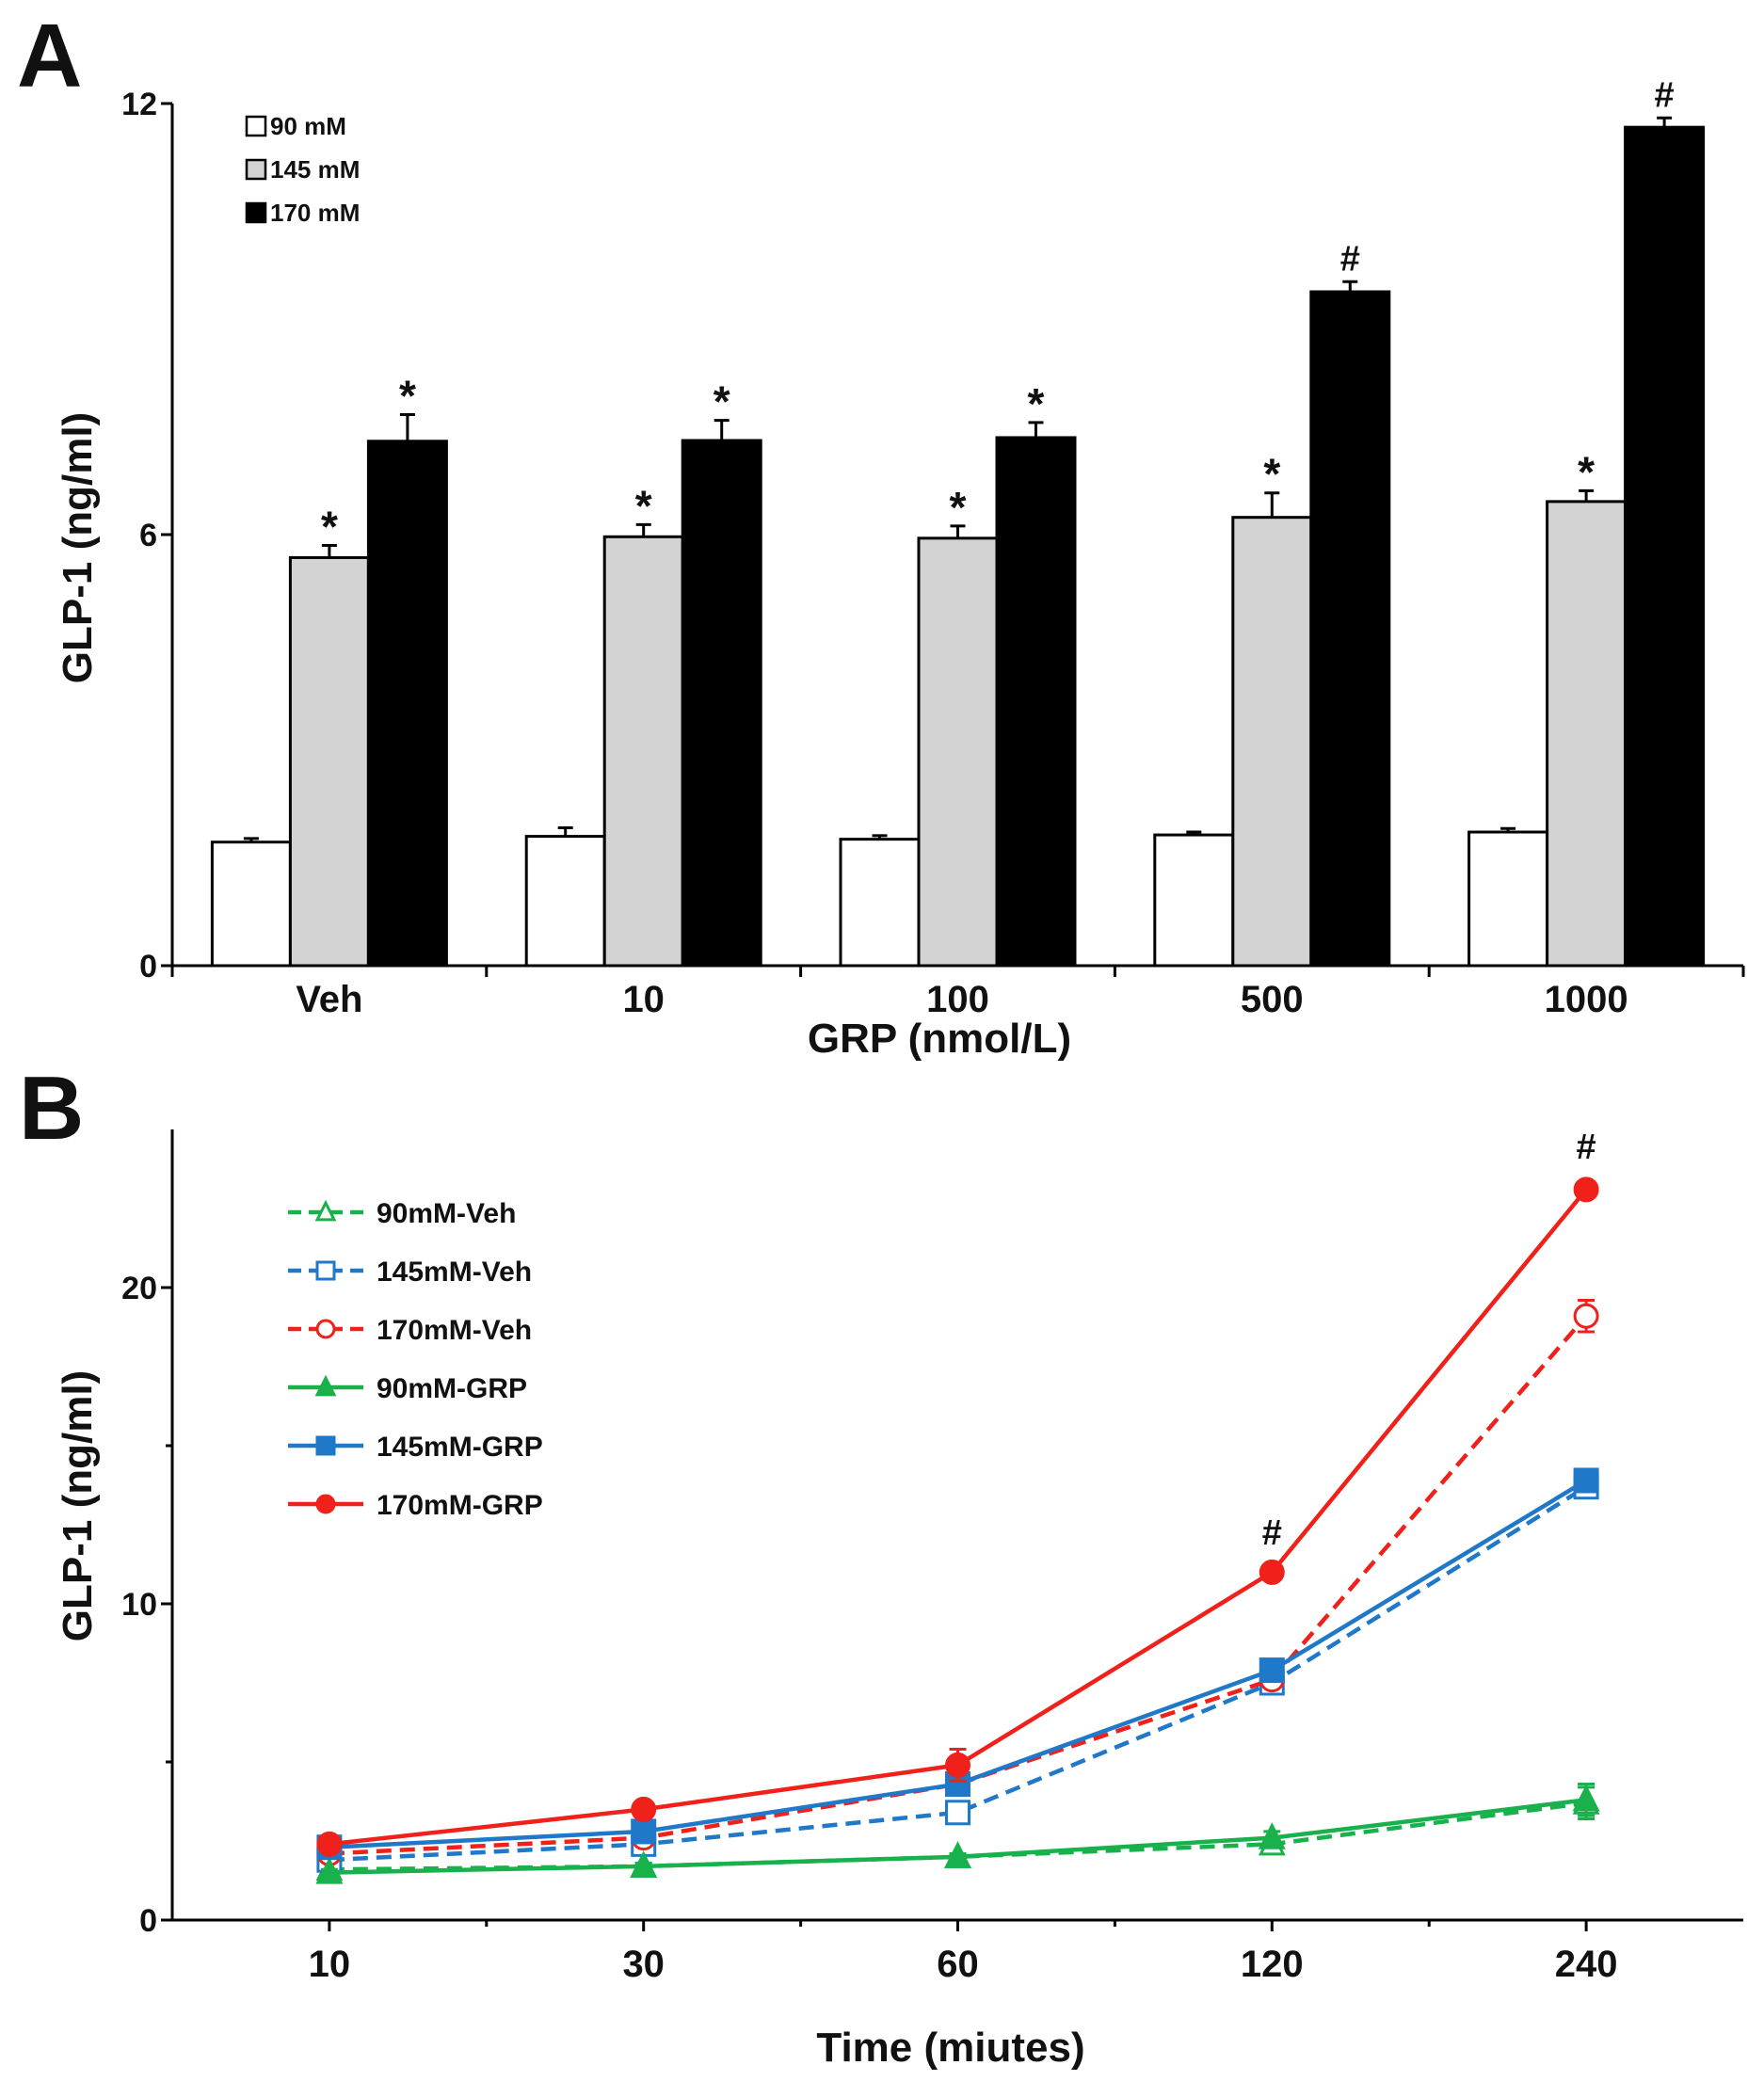 The width and height of the screenshot is (1764, 2081). I want to click on legend-label: 170mM-GRP, so click(460, 1505).